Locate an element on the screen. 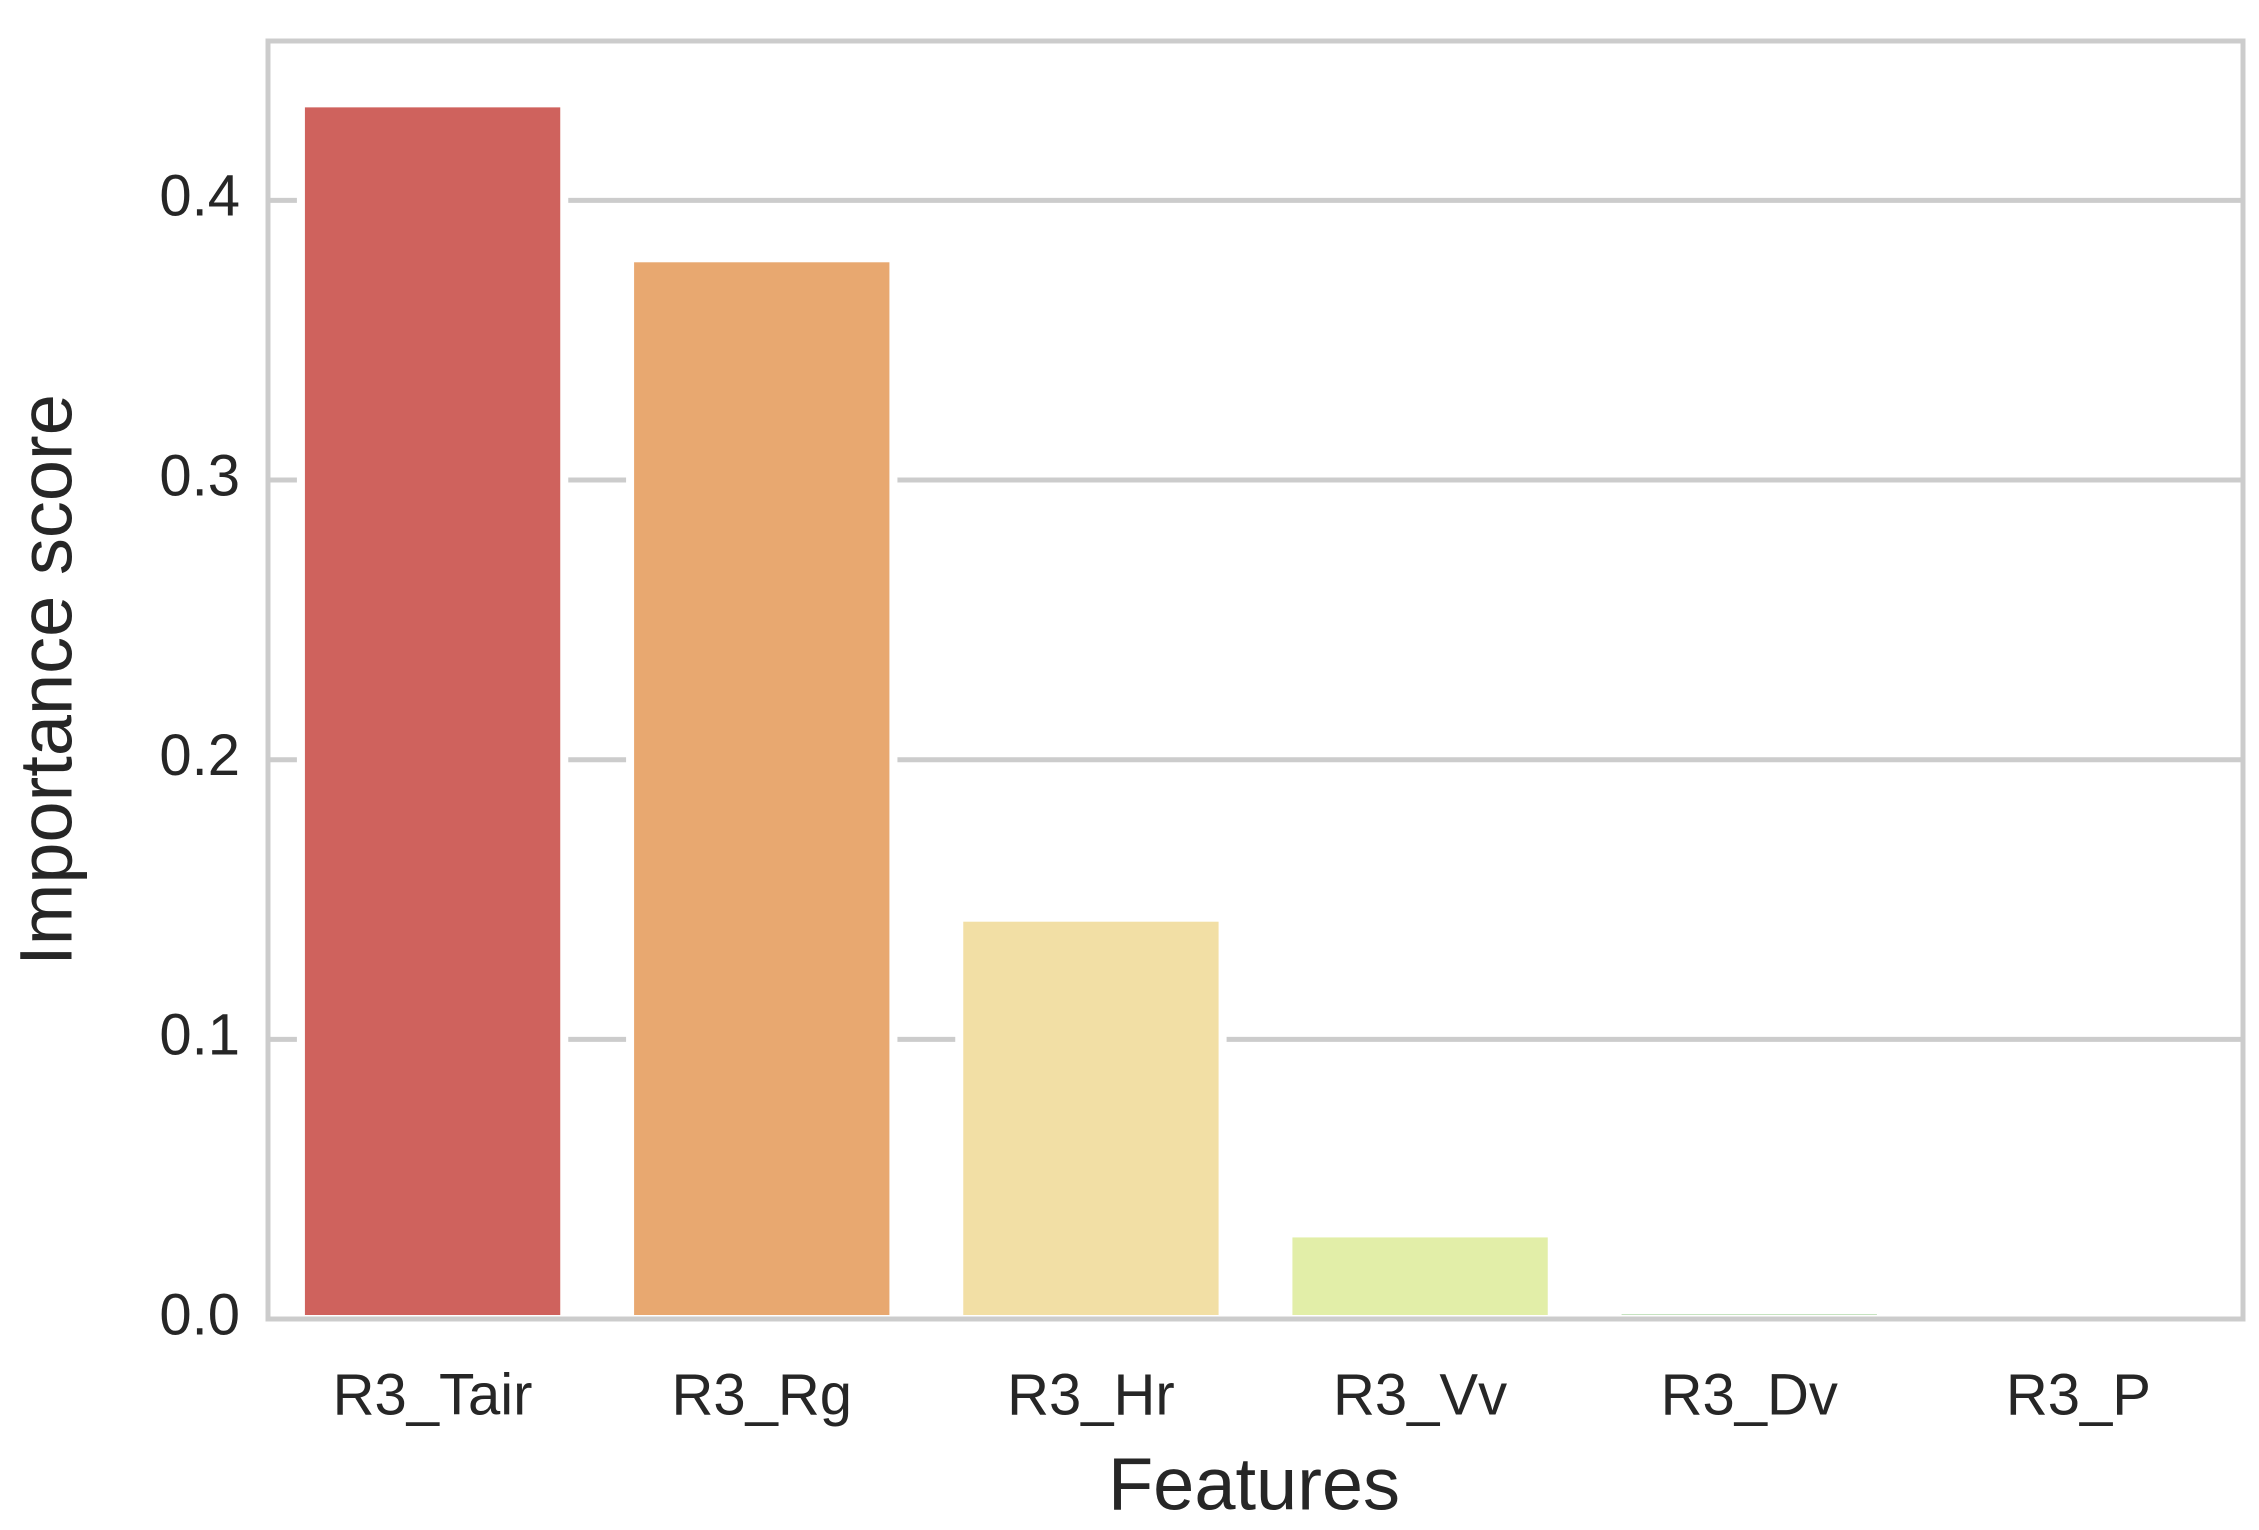 Image resolution: width=2259 pixels, height=1530 pixels. x-tick-label: R3_Vv is located at coordinates (1420, 1394).